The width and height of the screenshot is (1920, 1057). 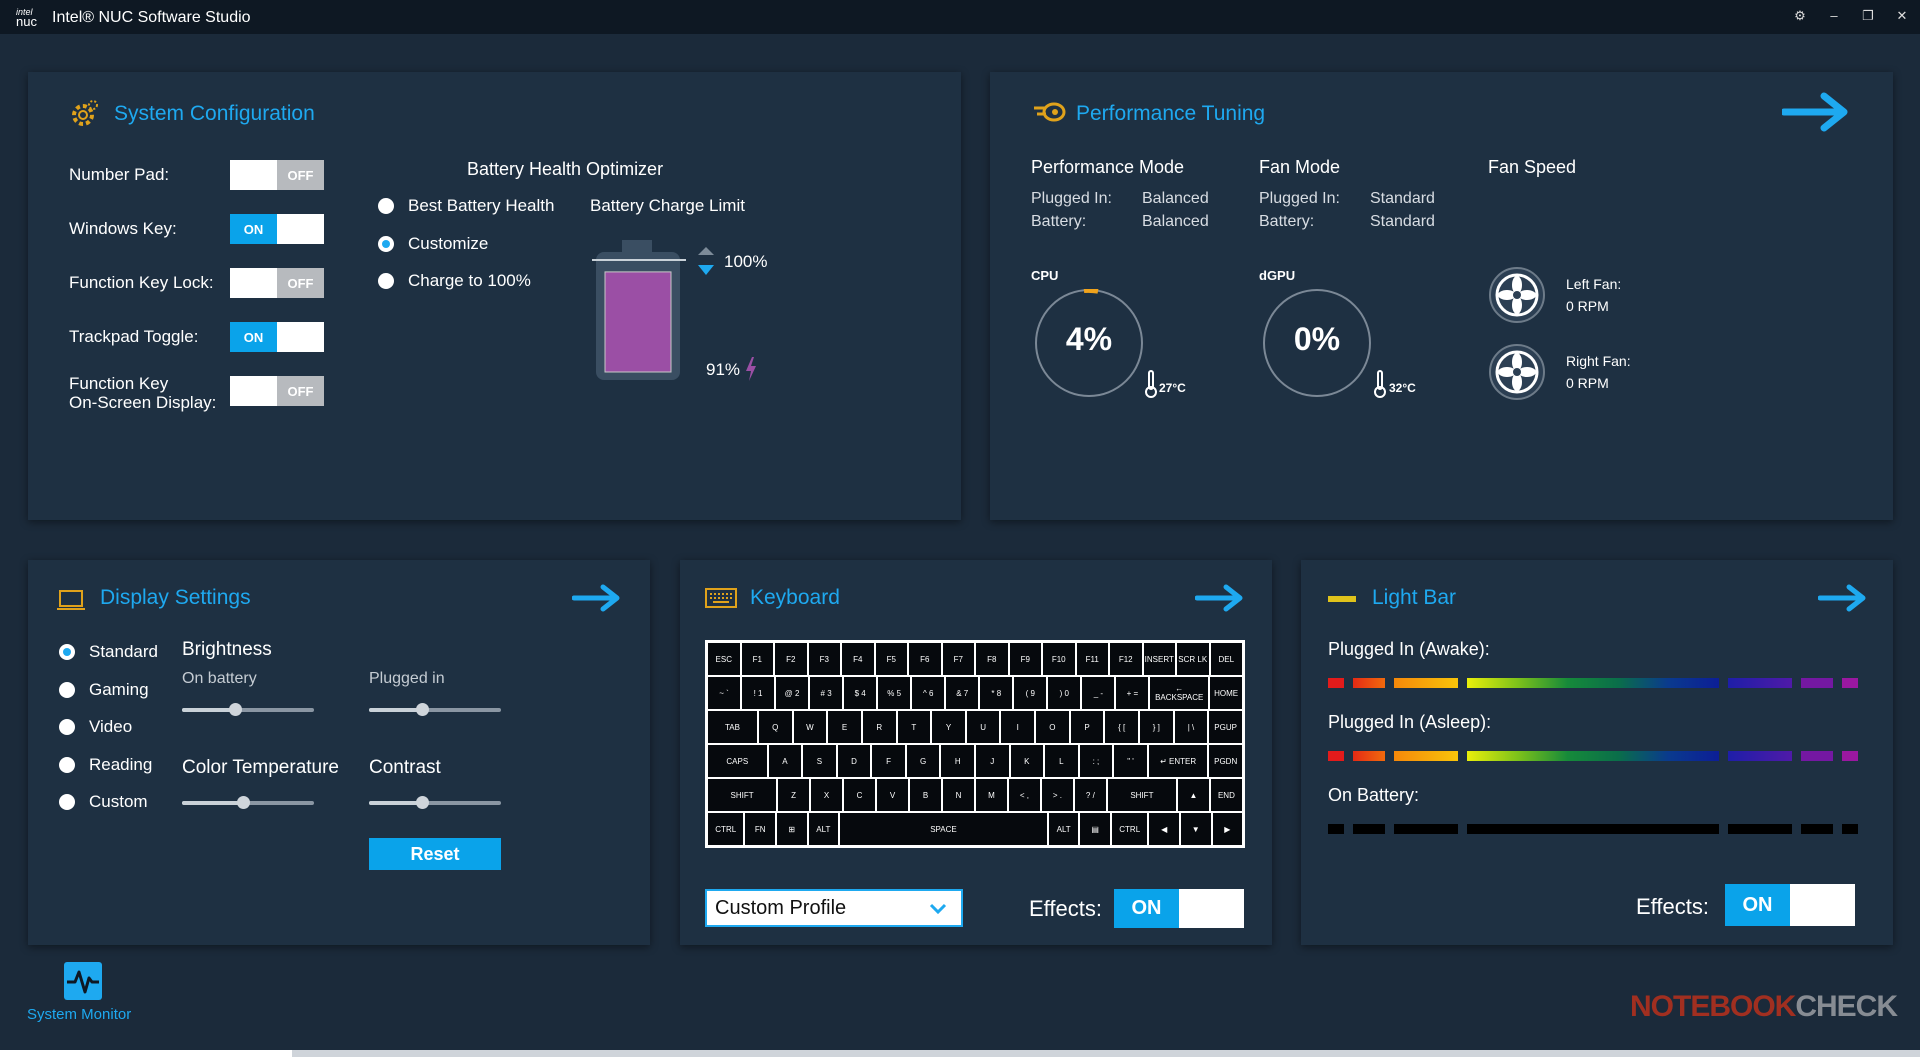 I want to click on keyboard-key: V, so click(x=893, y=795).